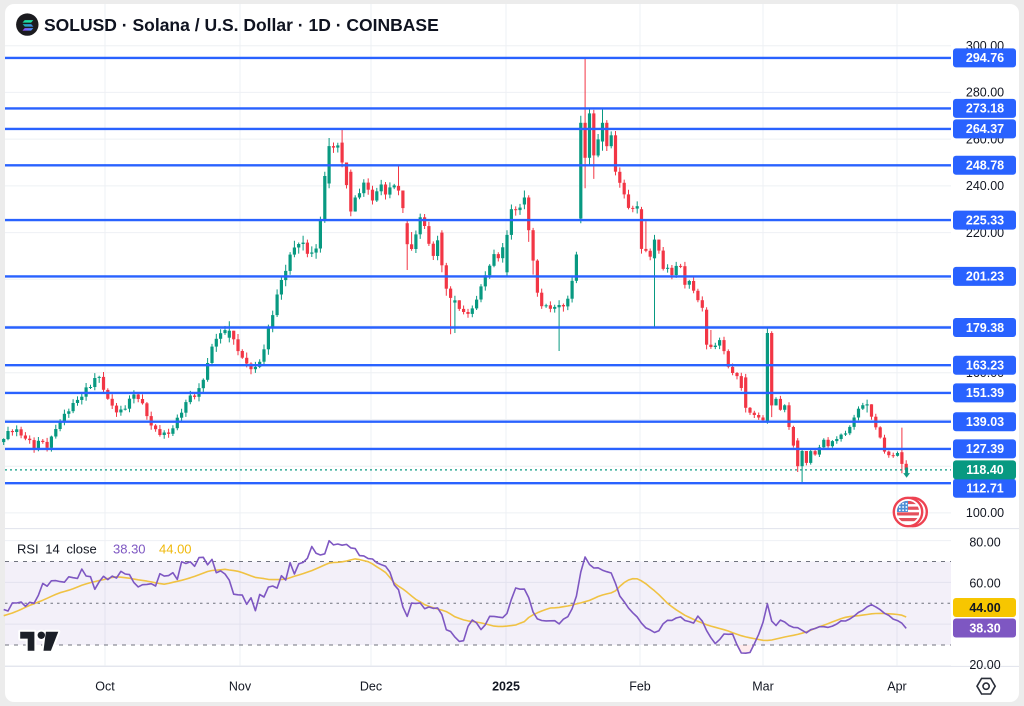  Describe the element at coordinates (985, 449) in the screenshot. I see `svg-text: 127.39` at that location.